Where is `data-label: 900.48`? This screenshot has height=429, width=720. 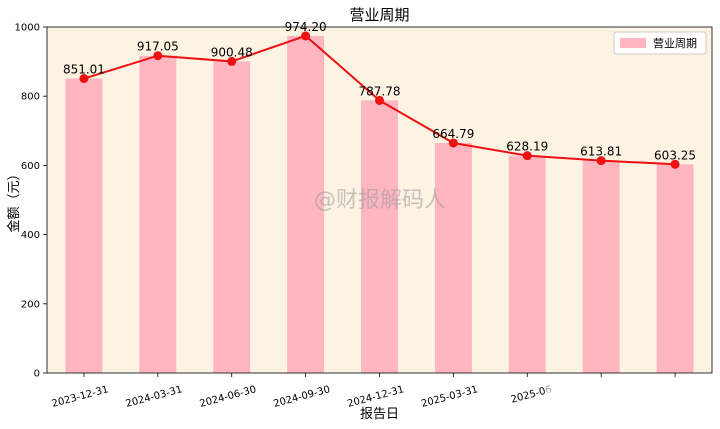
data-label: 900.48 is located at coordinates (232, 52).